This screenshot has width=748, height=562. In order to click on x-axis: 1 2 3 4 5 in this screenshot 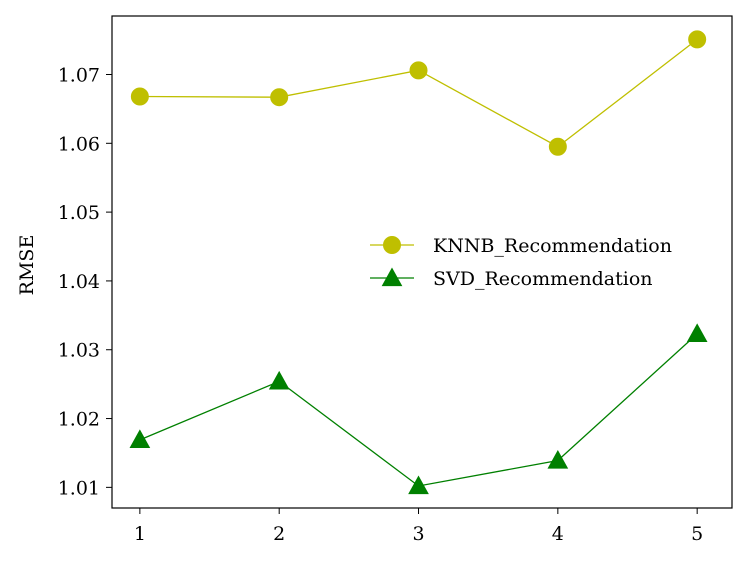, I will do `click(418, 526)`.